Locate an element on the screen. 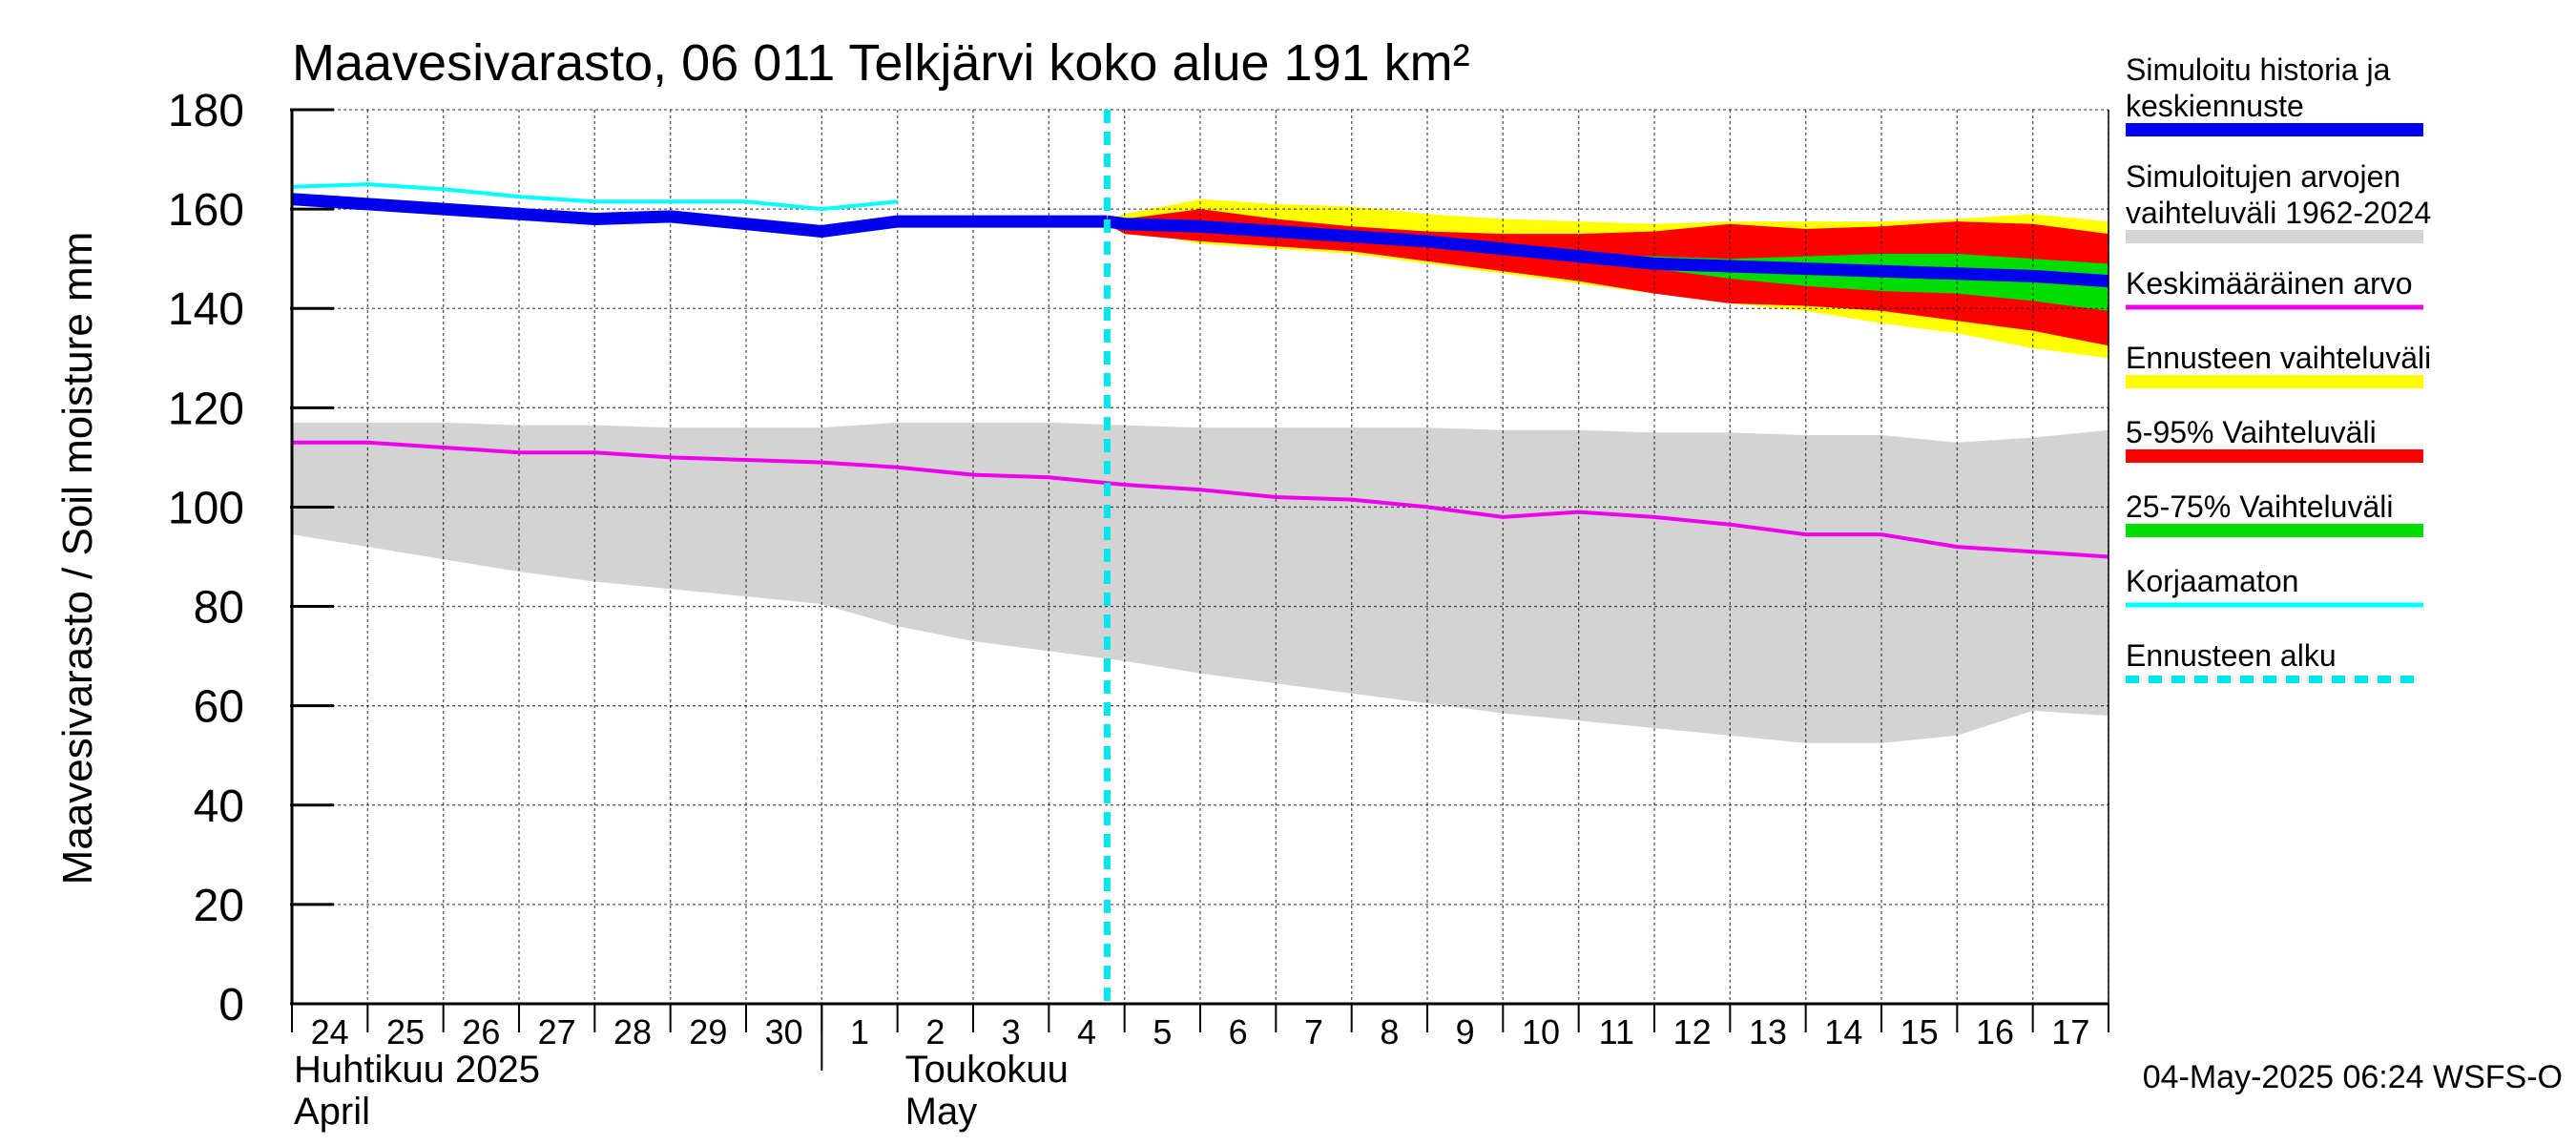 The image size is (2576, 1145). x-tick-label-day: 1 is located at coordinates (859, 1031).